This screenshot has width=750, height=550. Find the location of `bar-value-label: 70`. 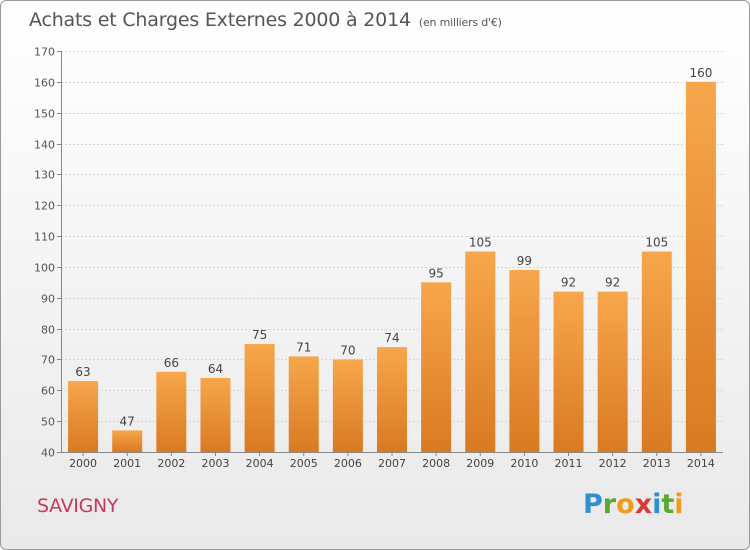

bar-value-label: 70 is located at coordinates (347, 350).